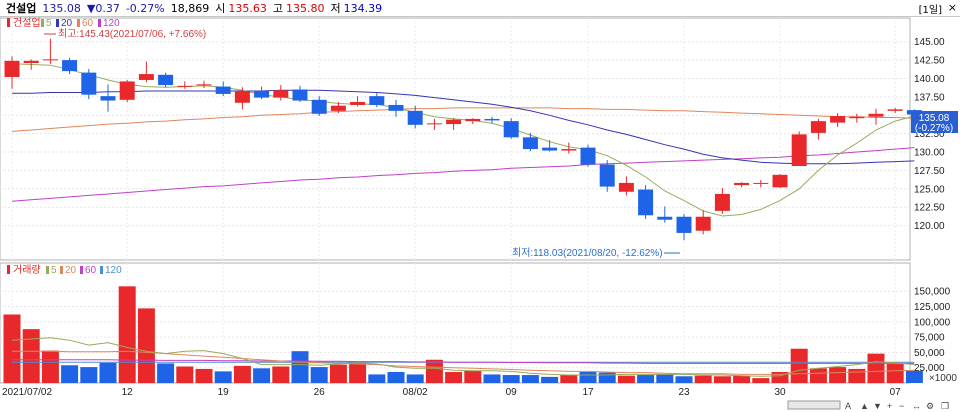 The image size is (960, 412). What do you see at coordinates (930, 406) in the screenshot?
I see `settings-icon: ⚙` at bounding box center [930, 406].